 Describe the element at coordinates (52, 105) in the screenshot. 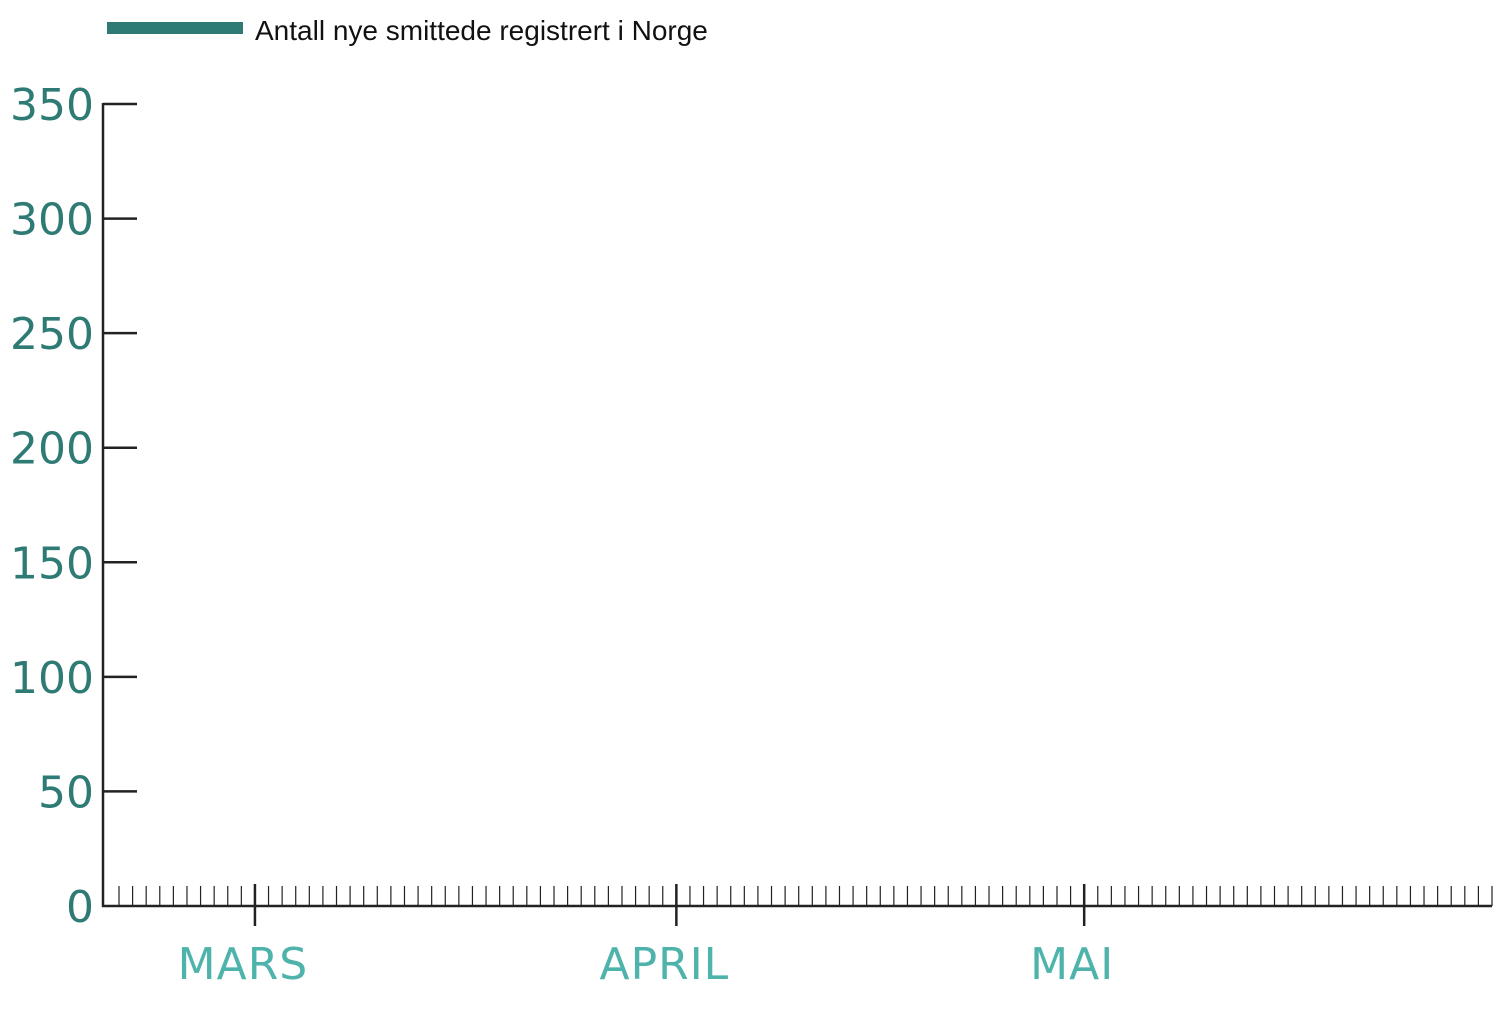

I see `y-tick-label: 350` at that location.